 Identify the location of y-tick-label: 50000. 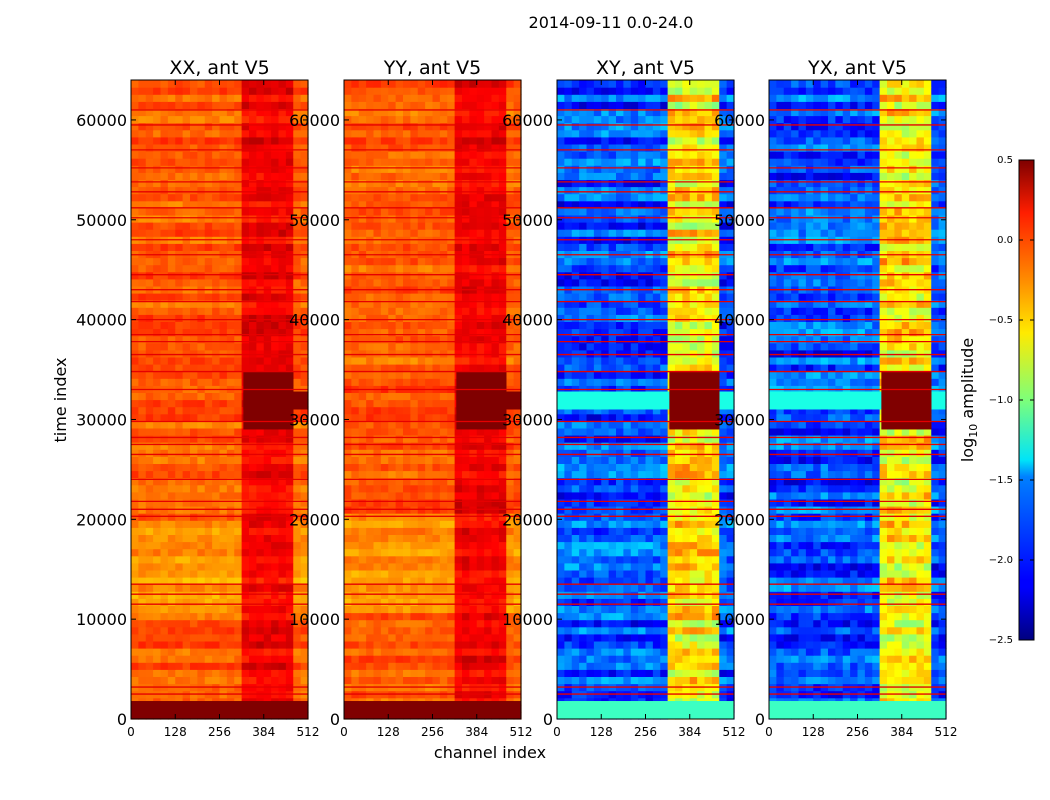
(314, 220).